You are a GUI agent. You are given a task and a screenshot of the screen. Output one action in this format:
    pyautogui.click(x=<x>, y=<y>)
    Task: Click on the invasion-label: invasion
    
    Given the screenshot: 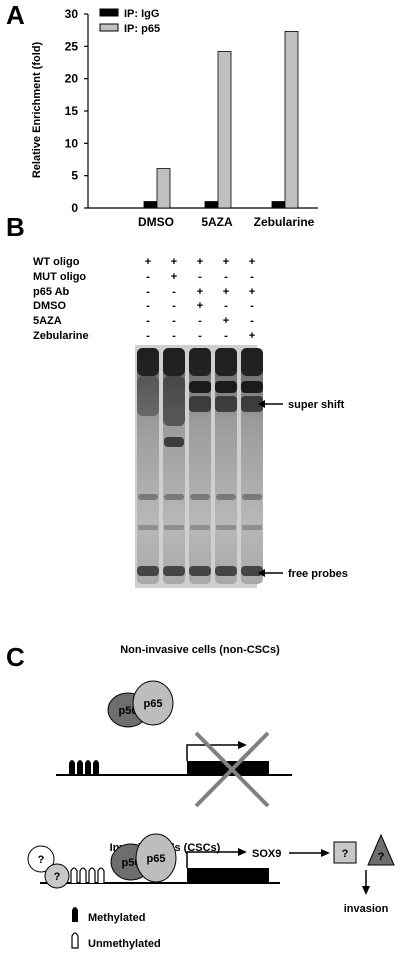 What is the action you would take?
    pyautogui.click(x=366, y=909)
    